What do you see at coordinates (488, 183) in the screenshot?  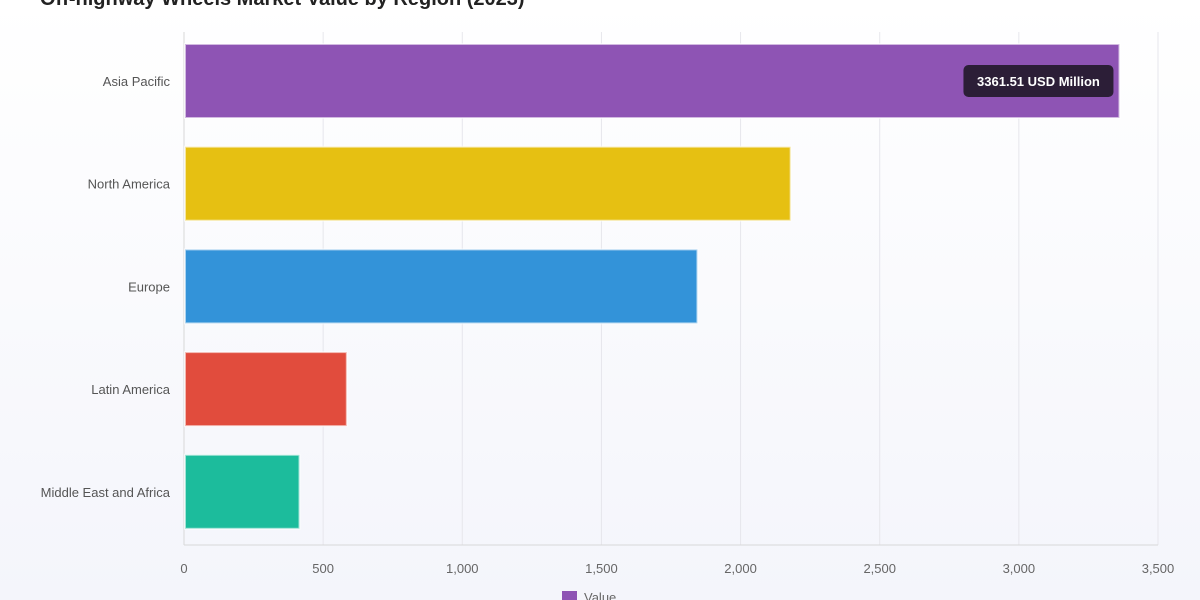 I see `bar-north-america` at bounding box center [488, 183].